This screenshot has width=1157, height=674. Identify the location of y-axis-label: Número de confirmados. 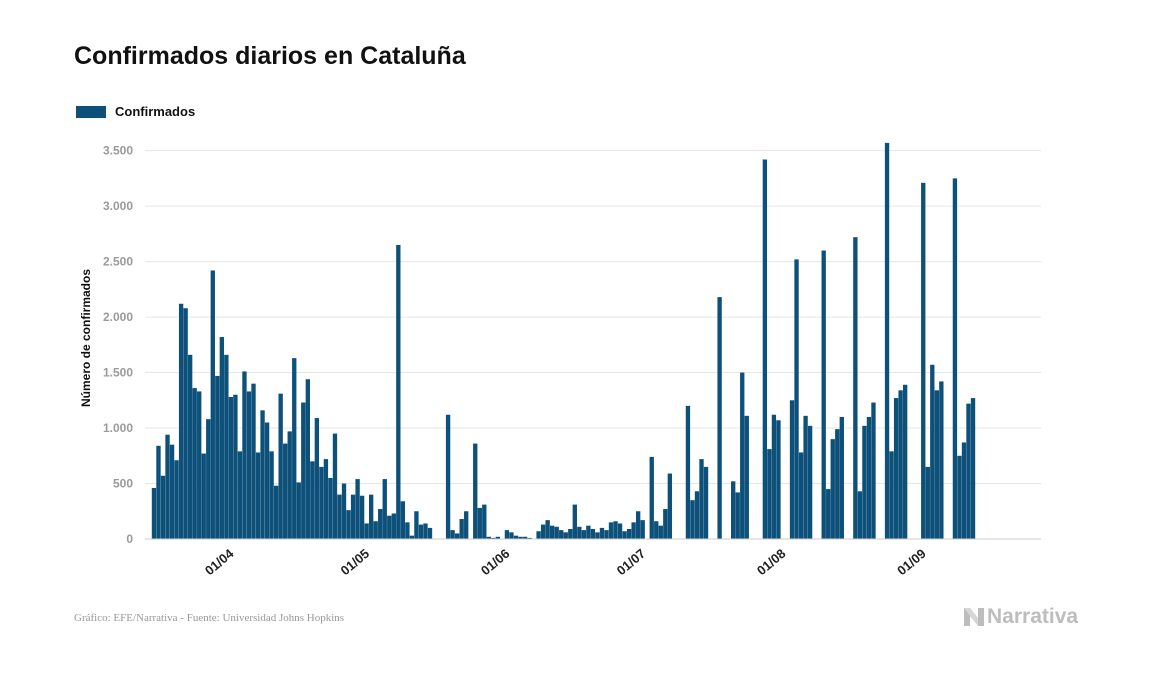
(86, 338).